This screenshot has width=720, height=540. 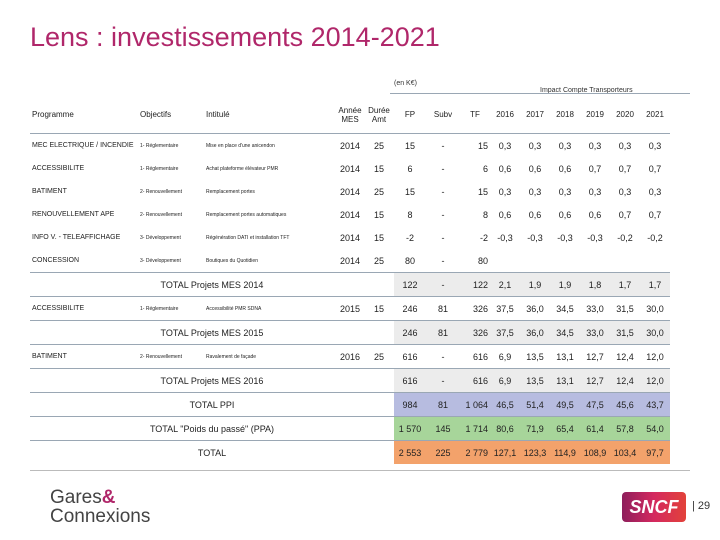 What do you see at coordinates (475, 332) in the screenshot?
I see `subtotal-tf: 326` at bounding box center [475, 332].